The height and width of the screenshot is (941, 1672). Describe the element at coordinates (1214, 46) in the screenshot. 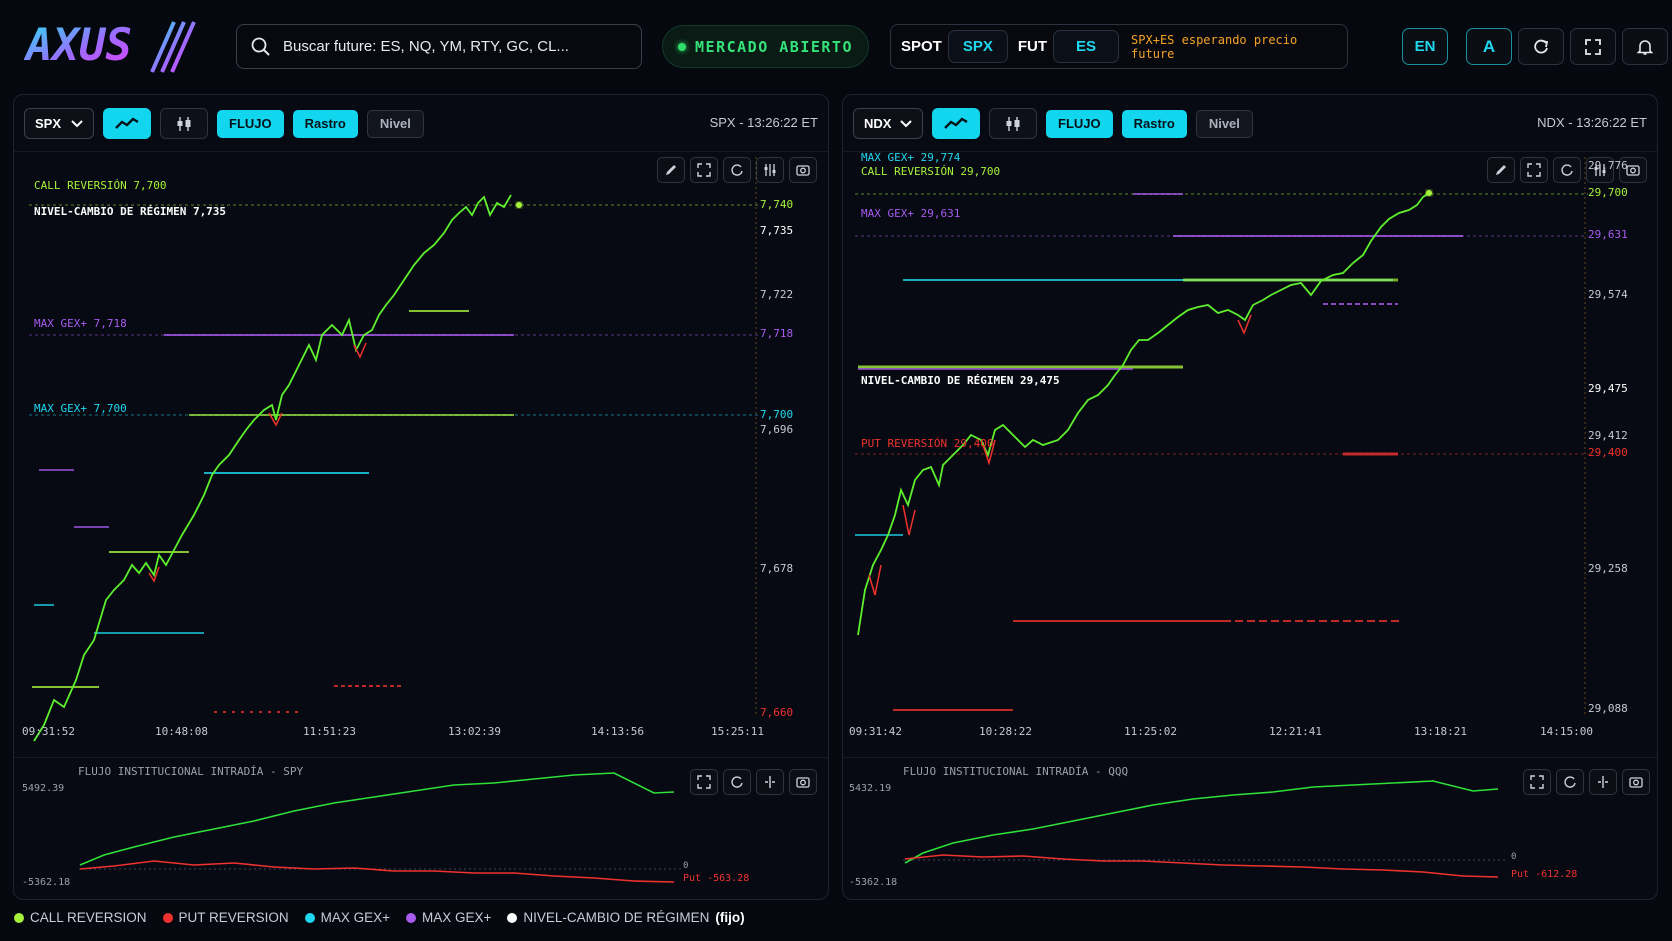

I see `future-wait-status: SPX+ES esperando precio future` at that location.